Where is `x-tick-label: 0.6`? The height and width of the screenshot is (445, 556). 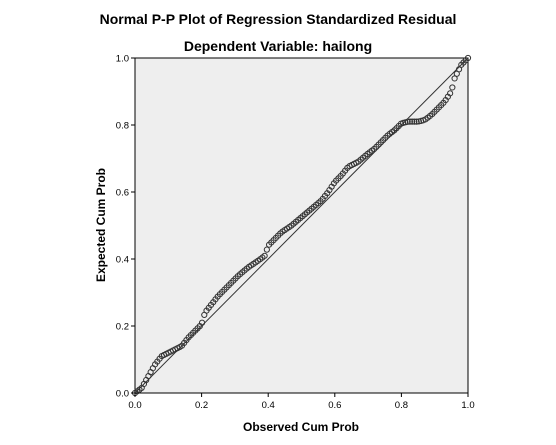 x-tick-label: 0.6 is located at coordinates (334, 405).